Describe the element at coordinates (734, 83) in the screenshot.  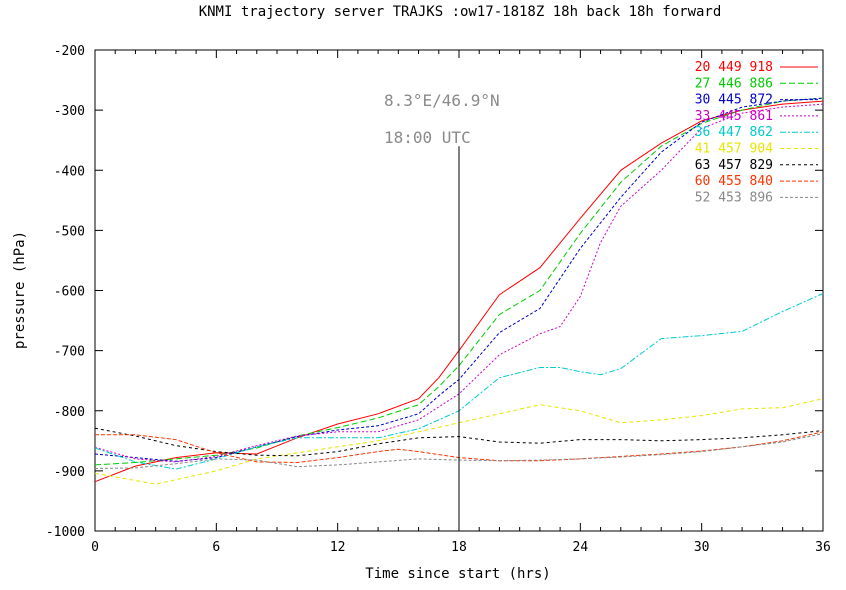
I see `legend-label: 27 446 886` at that location.